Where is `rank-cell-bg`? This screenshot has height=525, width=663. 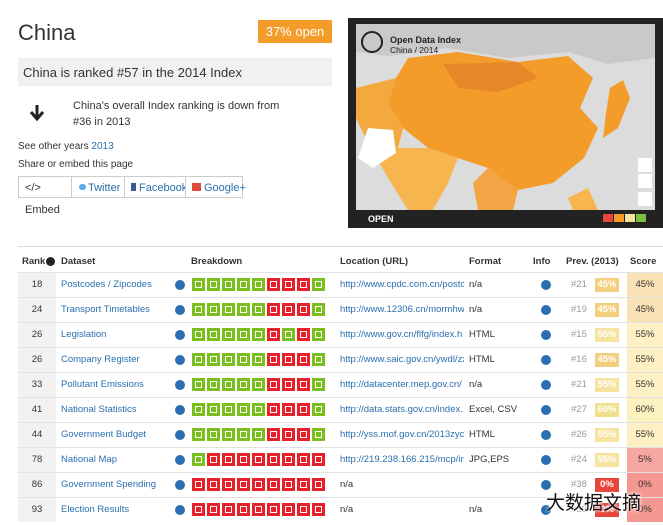 rank-cell-bg is located at coordinates (37, 460).